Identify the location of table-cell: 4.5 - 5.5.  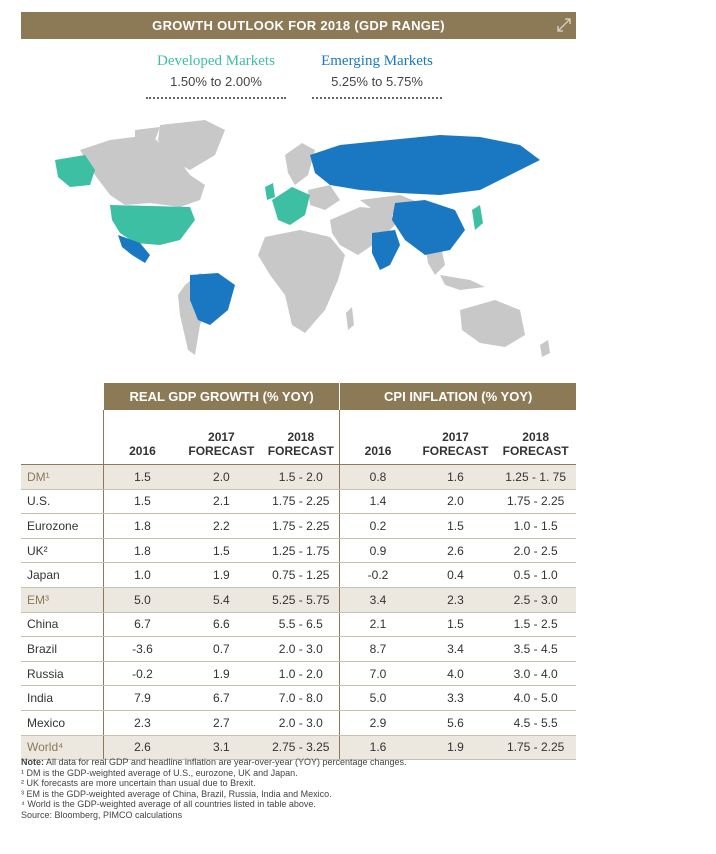
(535, 723).